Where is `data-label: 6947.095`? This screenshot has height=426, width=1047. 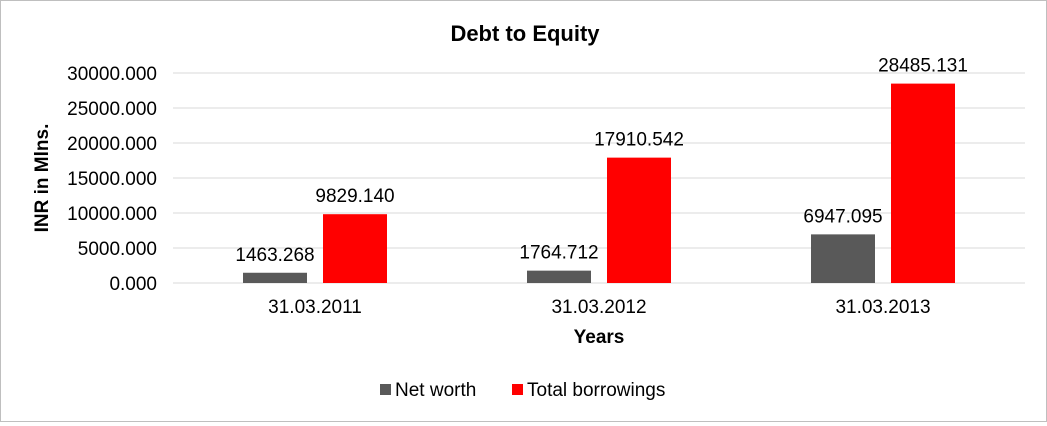 data-label: 6947.095 is located at coordinates (842, 216).